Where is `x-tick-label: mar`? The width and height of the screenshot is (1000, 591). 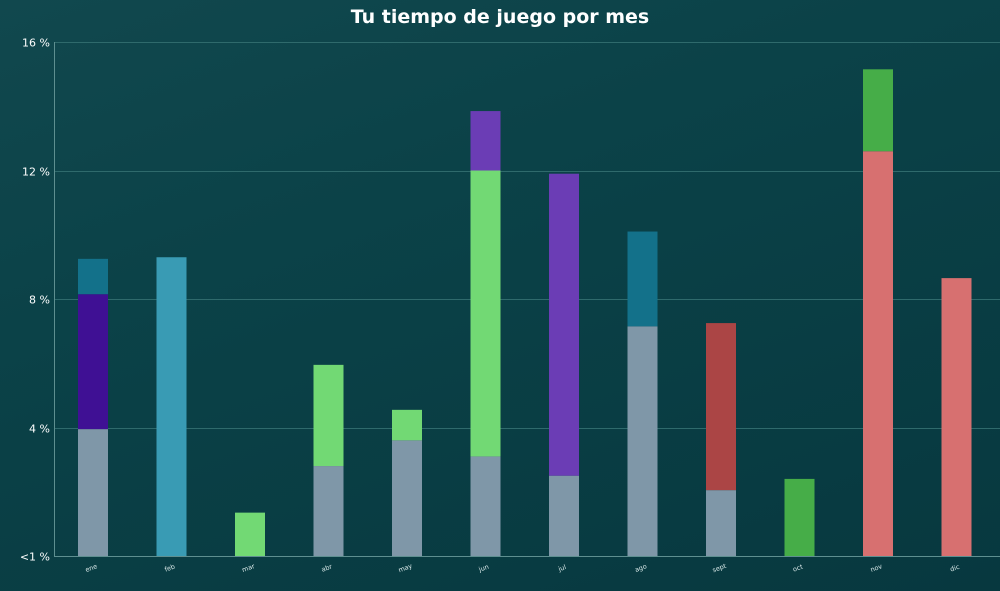
x-tick-label: mar is located at coordinates (248, 568).